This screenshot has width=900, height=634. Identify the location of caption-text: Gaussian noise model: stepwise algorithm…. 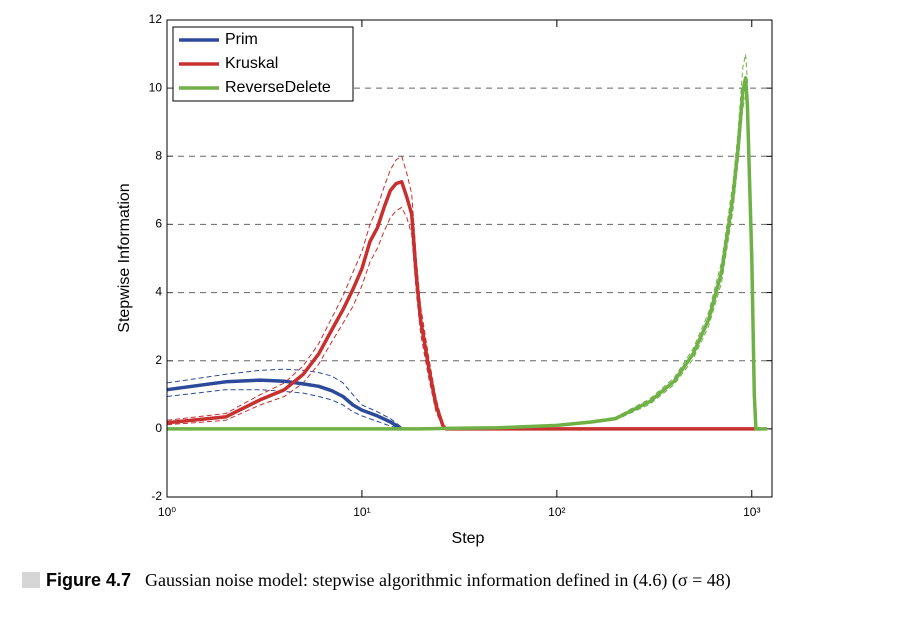
(438, 580).